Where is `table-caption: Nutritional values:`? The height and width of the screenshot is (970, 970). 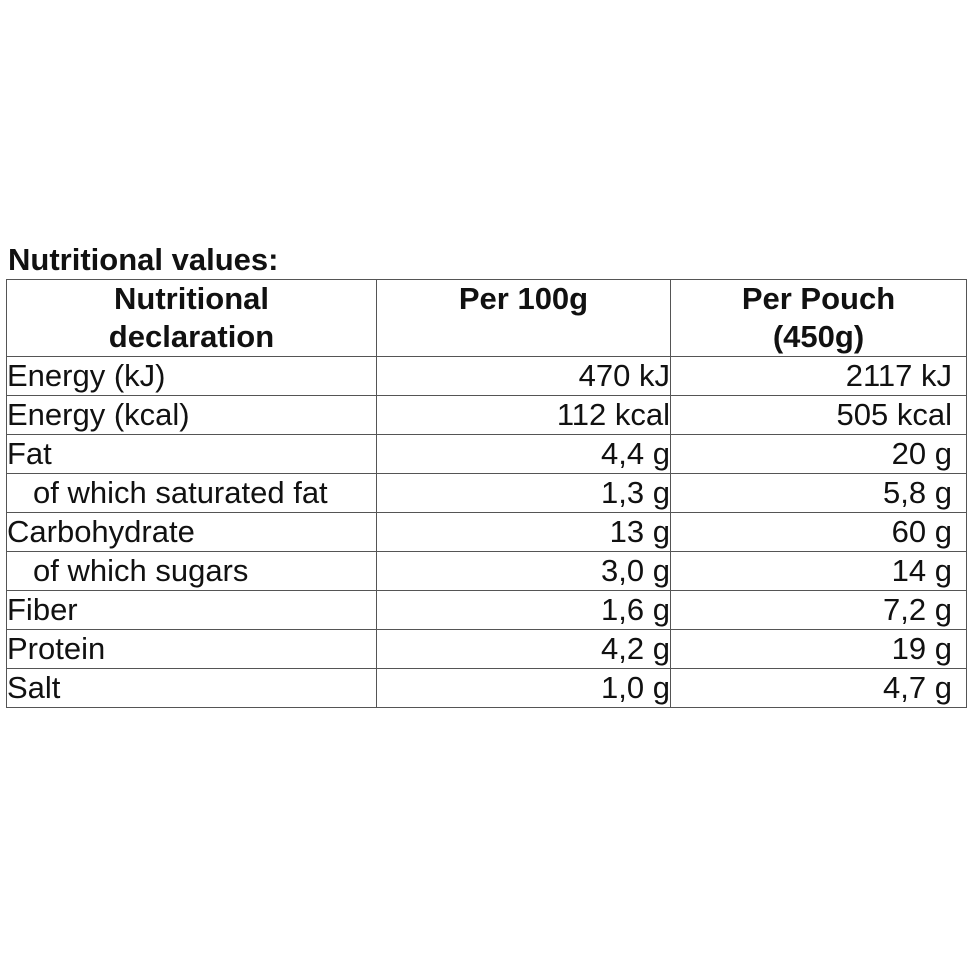 table-caption: Nutritional values: is located at coordinates (143, 259).